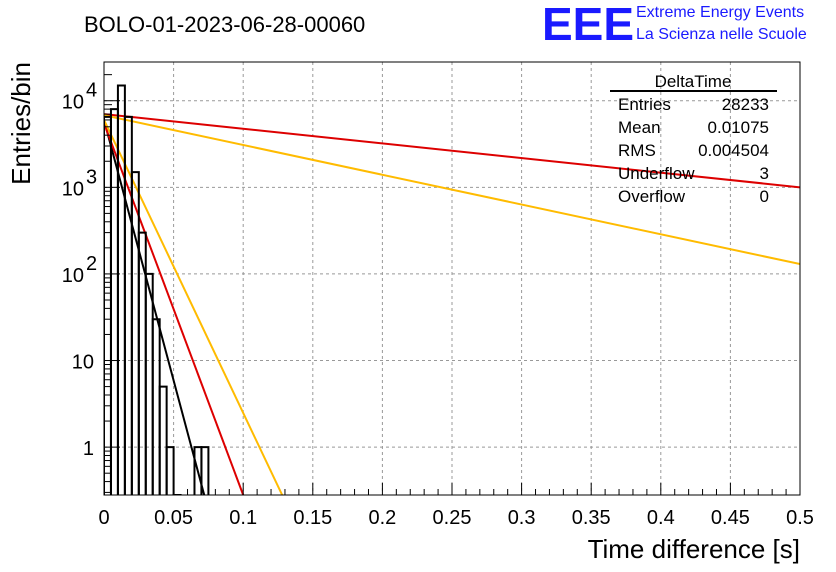 The image size is (836, 572). I want to click on y-tick-label: 10⁴, so click(79, 97).